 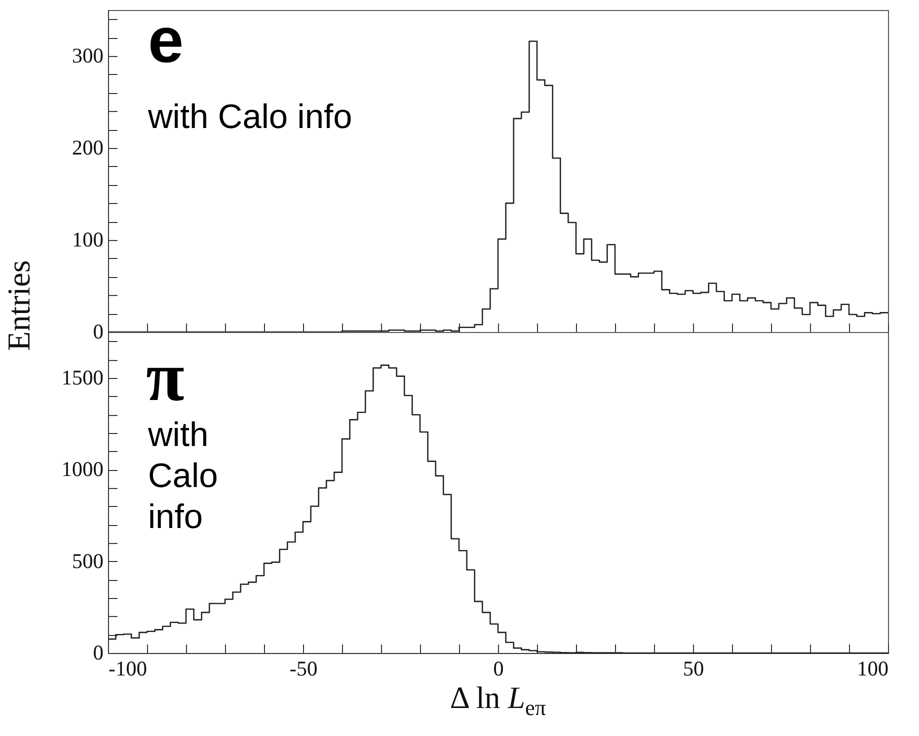 What do you see at coordinates (498, 701) in the screenshot?
I see `x-axis-title: Δ ln L$_{eπ}$` at bounding box center [498, 701].